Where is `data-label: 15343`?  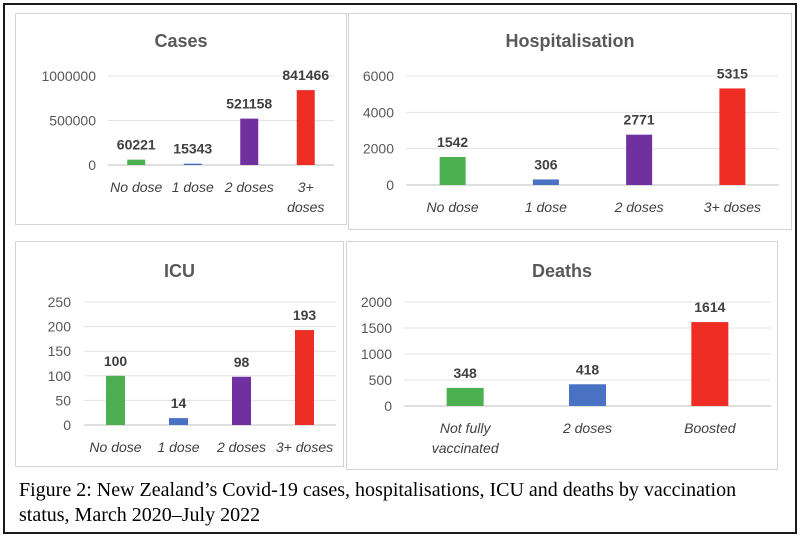
data-label: 15343 is located at coordinates (192, 149).